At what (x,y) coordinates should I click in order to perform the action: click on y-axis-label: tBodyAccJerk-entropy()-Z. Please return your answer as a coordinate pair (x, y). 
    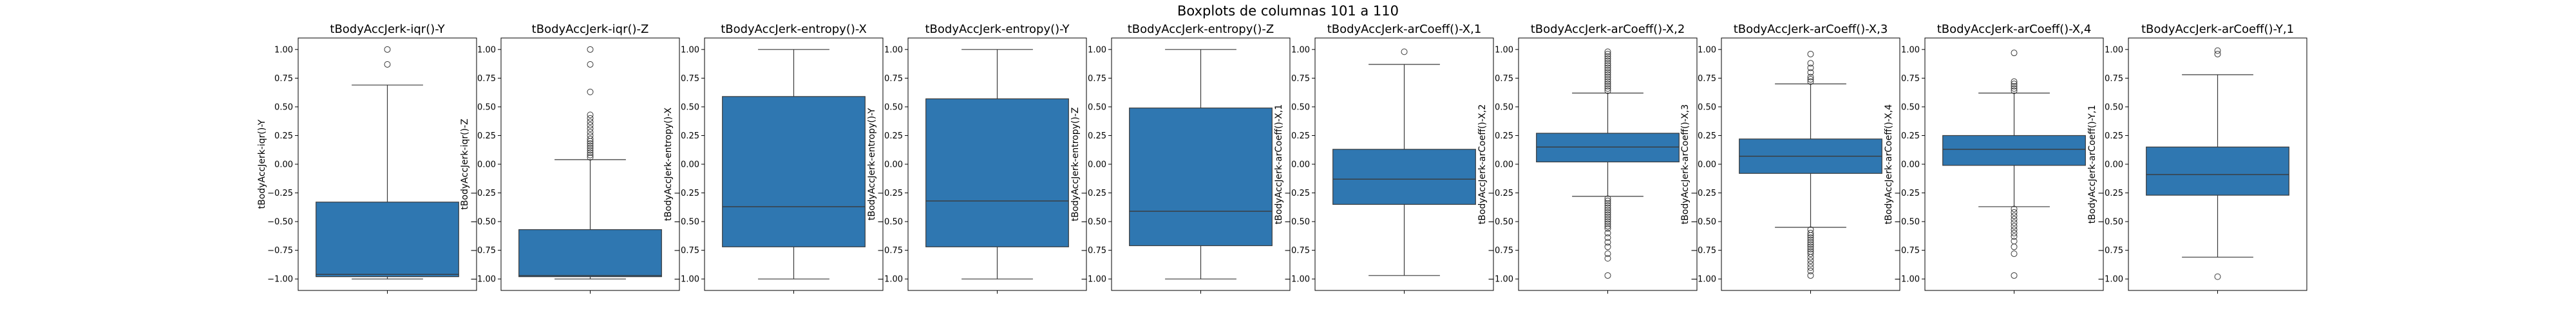
    Looking at the image, I should click on (1075, 165).